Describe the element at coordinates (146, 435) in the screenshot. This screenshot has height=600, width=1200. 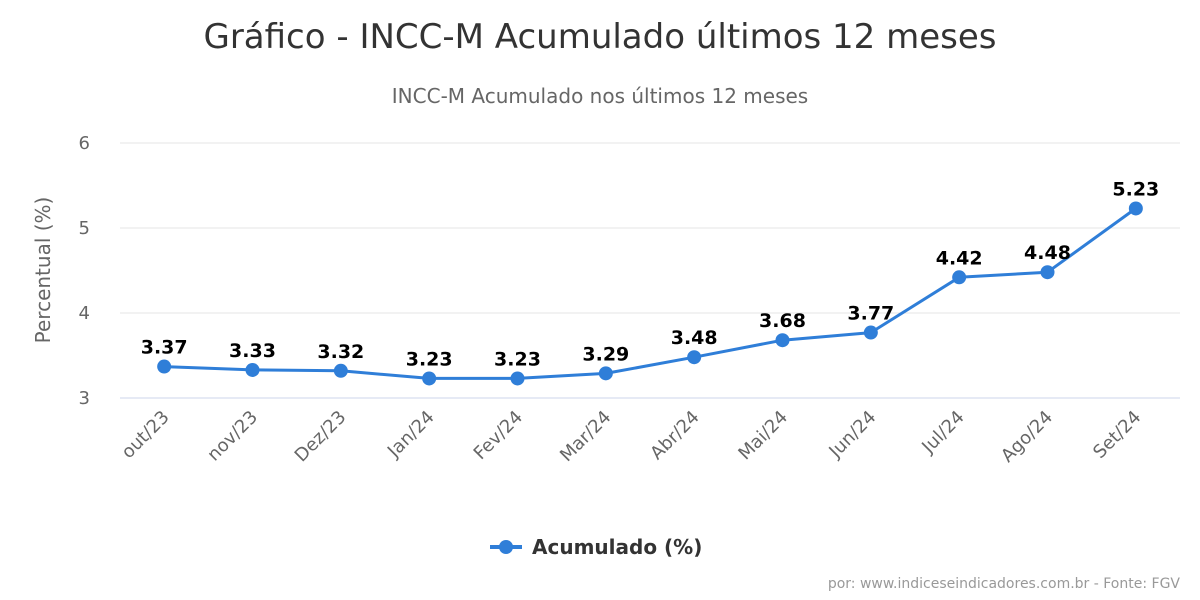
I see `x-tick-label: out/23` at that location.